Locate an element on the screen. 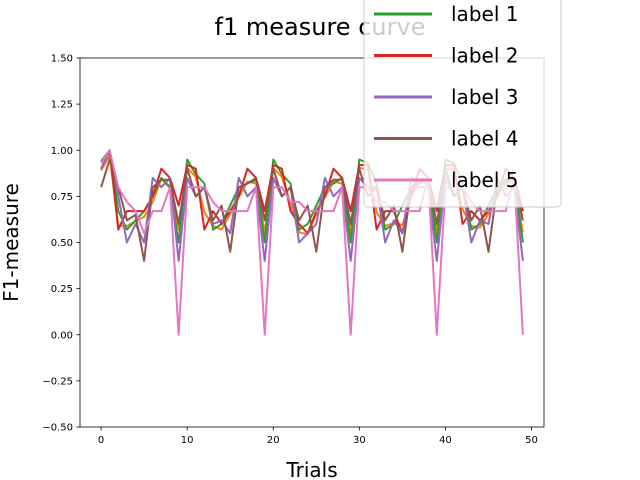 The width and height of the screenshot is (640, 480). legend: label 1 label 2 label 3 label 4 label 5 is located at coordinates (462, 104).